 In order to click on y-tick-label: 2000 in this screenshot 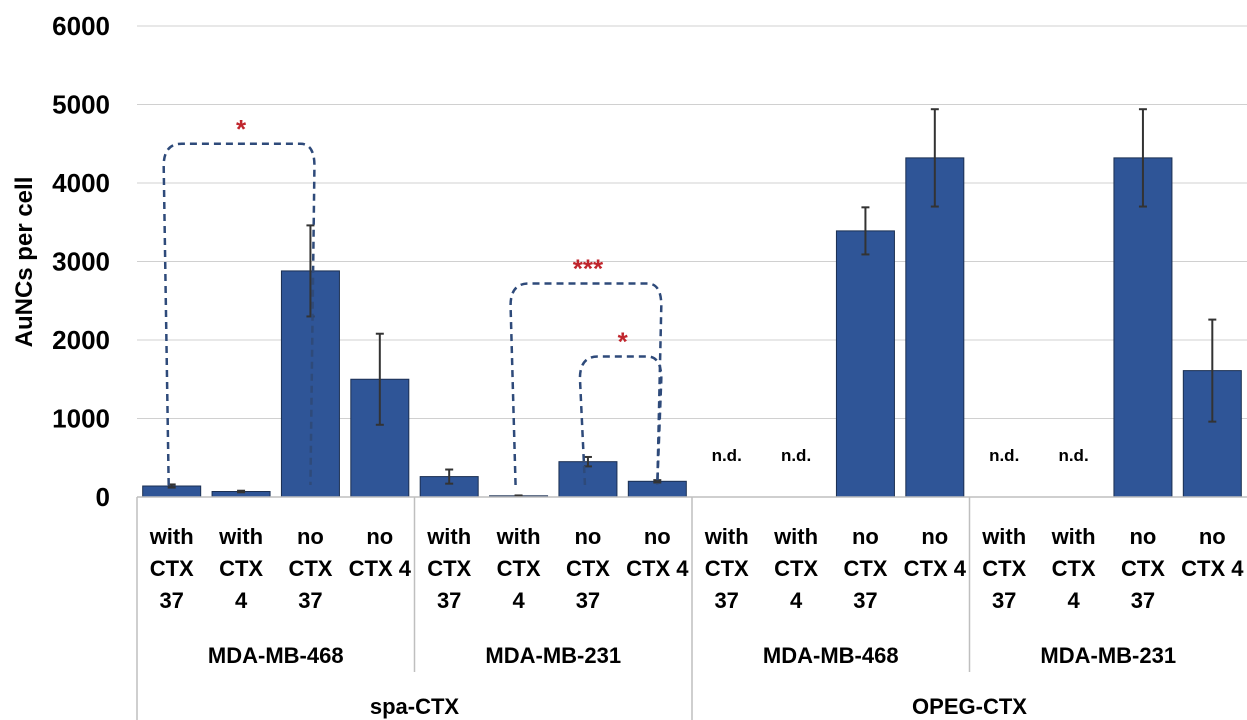, I will do `click(81, 340)`.